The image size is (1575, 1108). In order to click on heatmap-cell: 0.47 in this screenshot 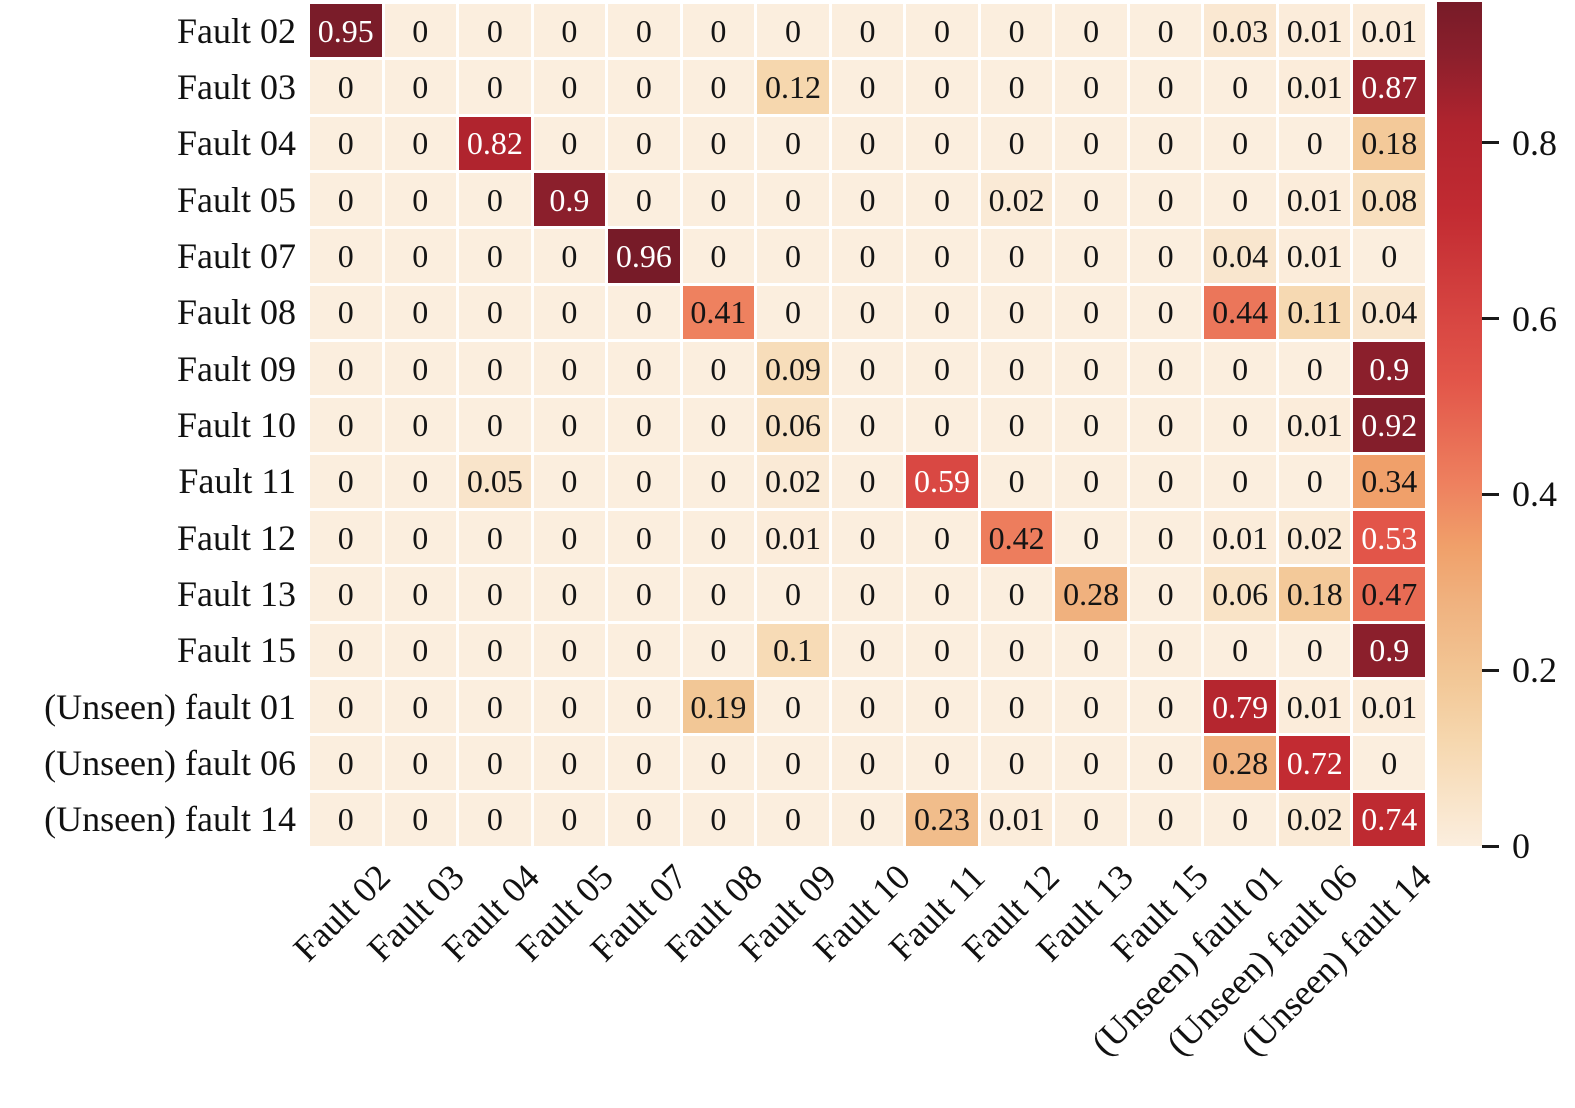, I will do `click(1389, 594)`.